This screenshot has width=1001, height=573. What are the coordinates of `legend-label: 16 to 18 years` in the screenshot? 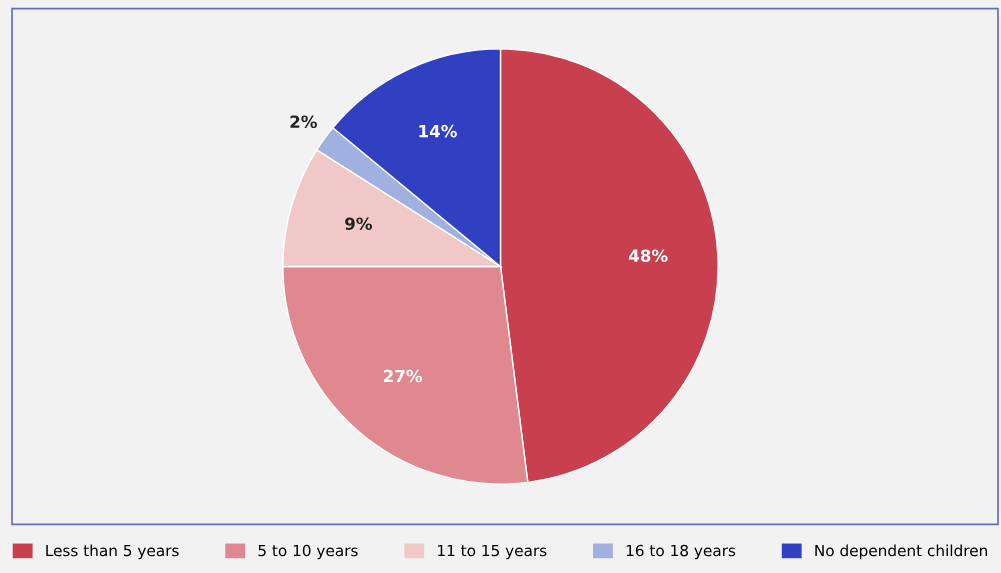 It's located at (681, 552).